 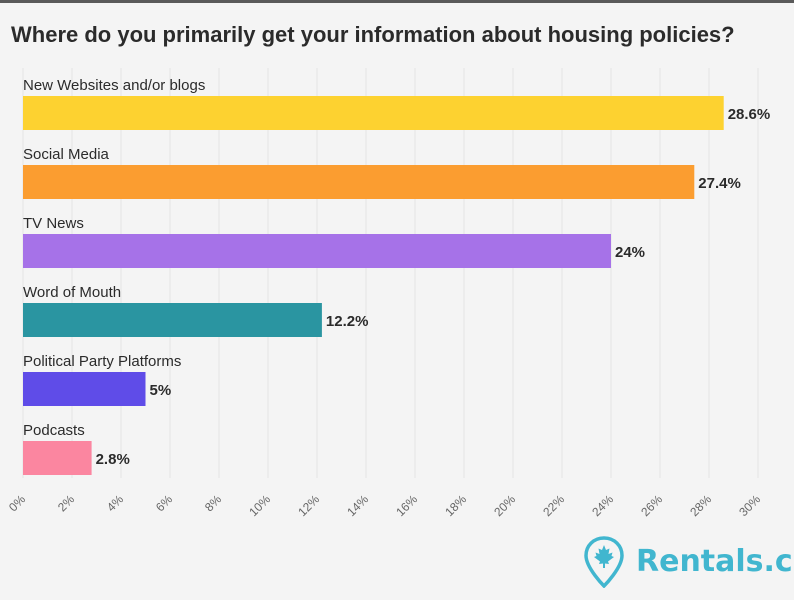 I want to click on map-pin-maple-leaf-icon, so click(x=604, y=562).